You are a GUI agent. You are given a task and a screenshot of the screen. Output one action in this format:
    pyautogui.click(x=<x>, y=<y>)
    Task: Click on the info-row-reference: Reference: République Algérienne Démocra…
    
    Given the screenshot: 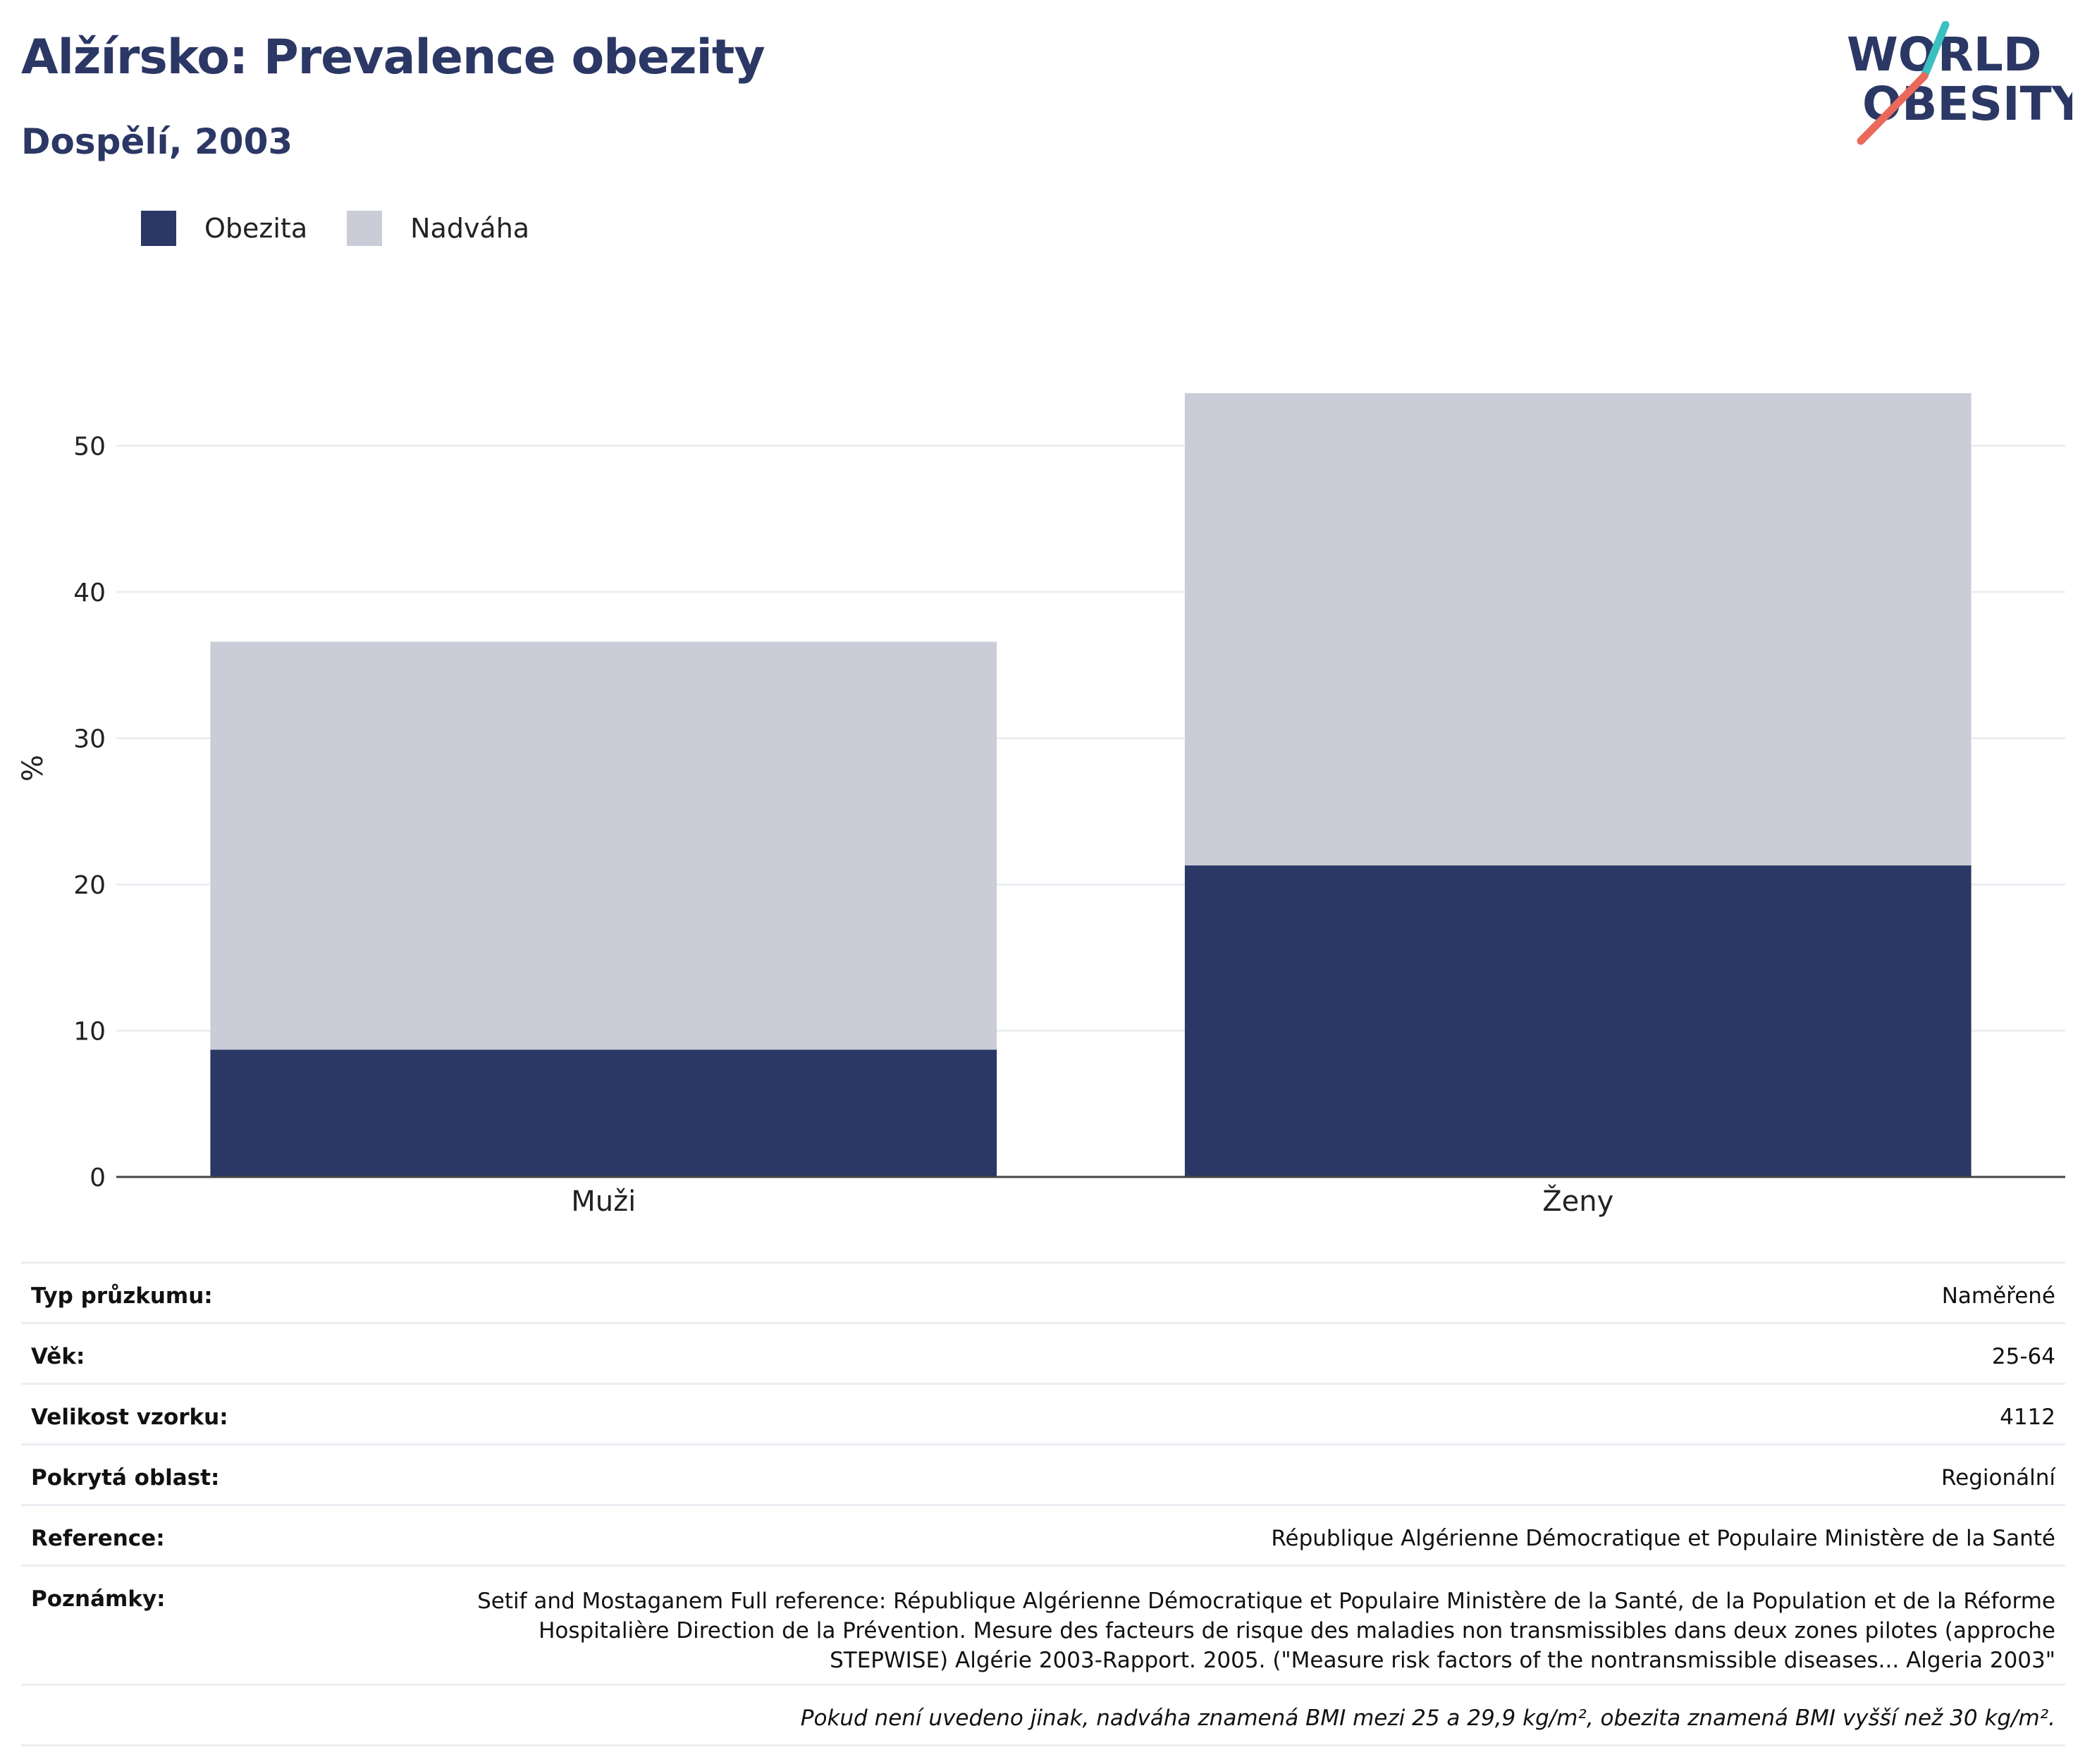 What is the action you would take?
    pyautogui.click(x=1043, y=1534)
    